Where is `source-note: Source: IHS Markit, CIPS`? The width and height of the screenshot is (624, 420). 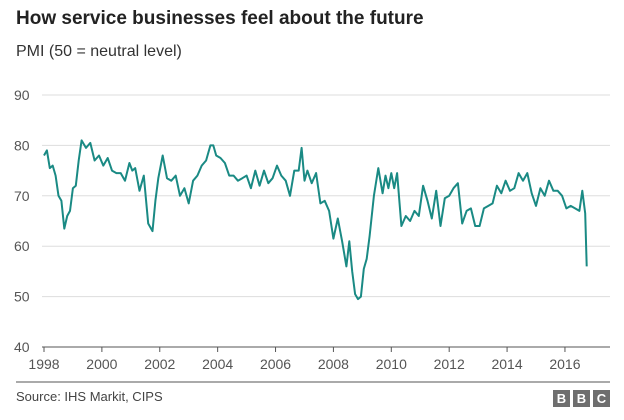 source-note: Source: IHS Markit, CIPS is located at coordinates (89, 396).